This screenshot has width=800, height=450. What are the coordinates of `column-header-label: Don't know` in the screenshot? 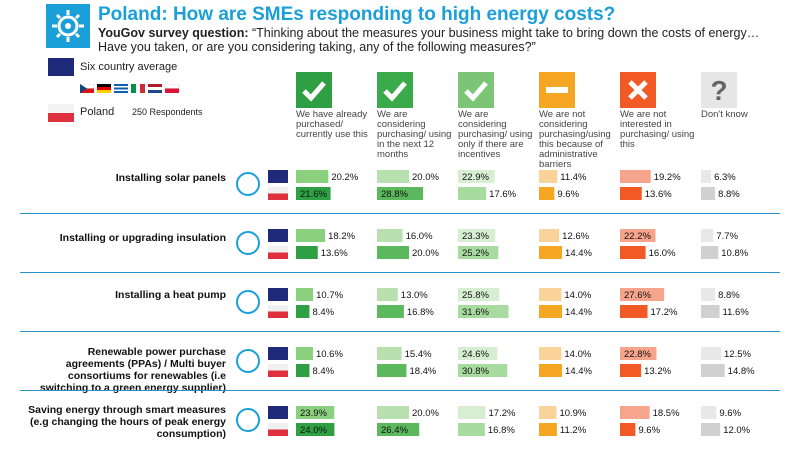 It's located at (724, 114).